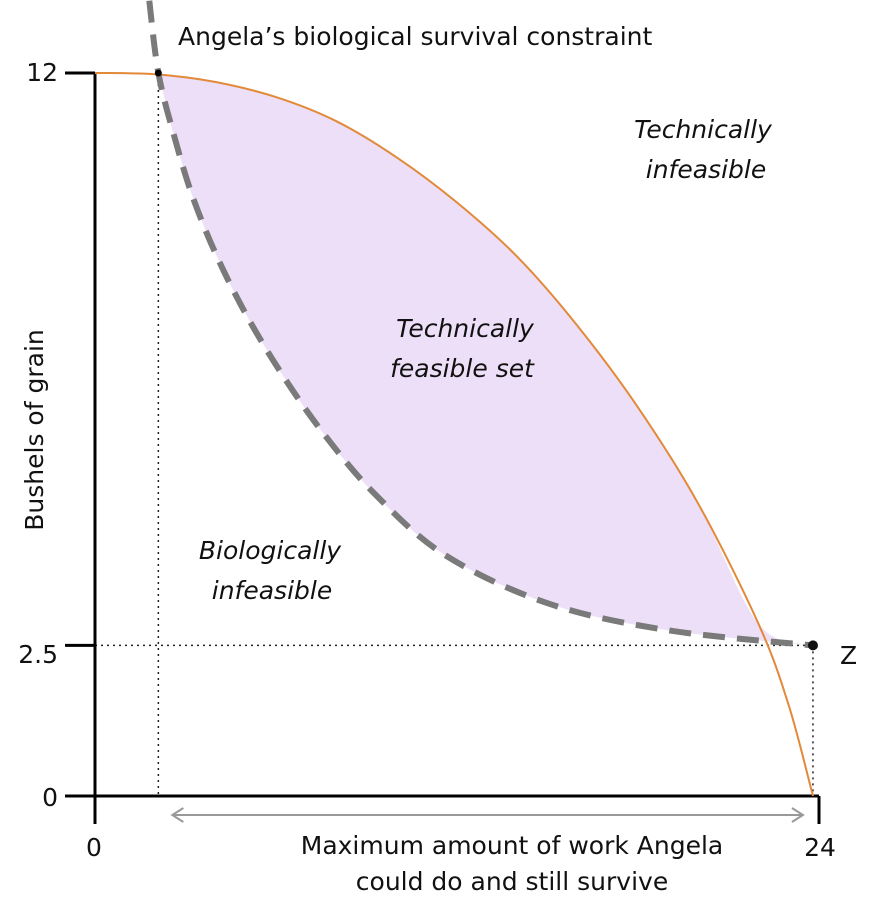 The height and width of the screenshot is (898, 876). Describe the element at coordinates (512, 881) in the screenshot. I see `x-axis-label-line-2: could do and still survive` at that location.